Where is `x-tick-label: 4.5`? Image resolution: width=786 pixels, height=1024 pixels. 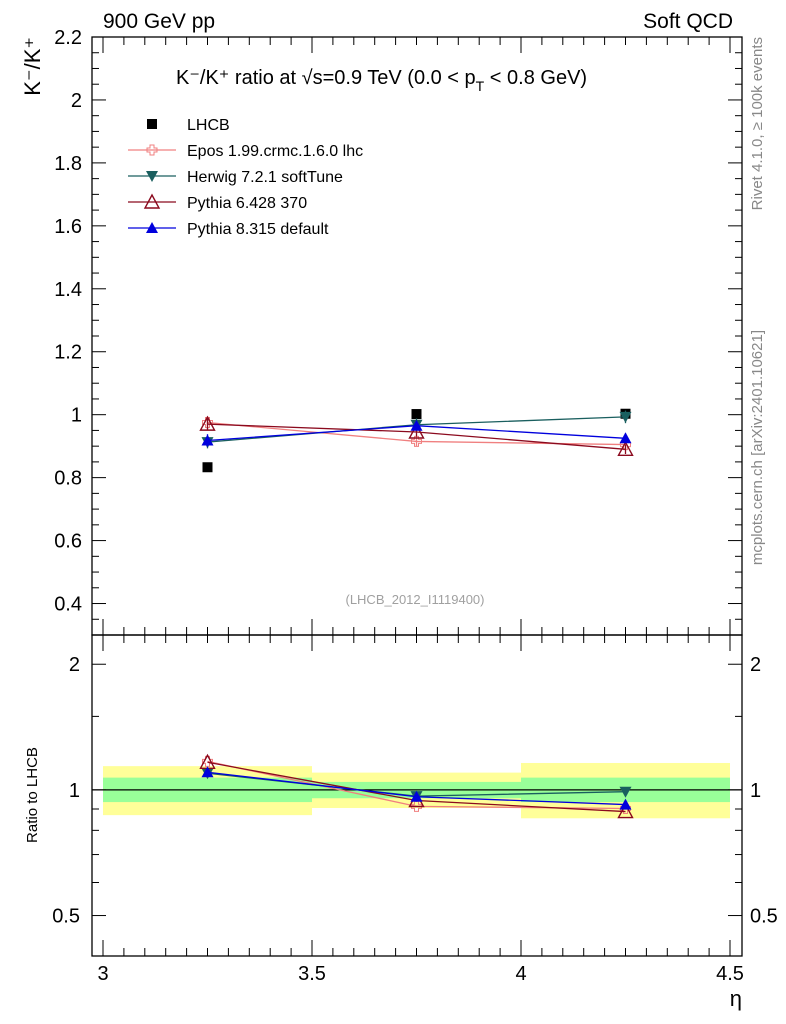 x-tick-label: 4.5 is located at coordinates (730, 974).